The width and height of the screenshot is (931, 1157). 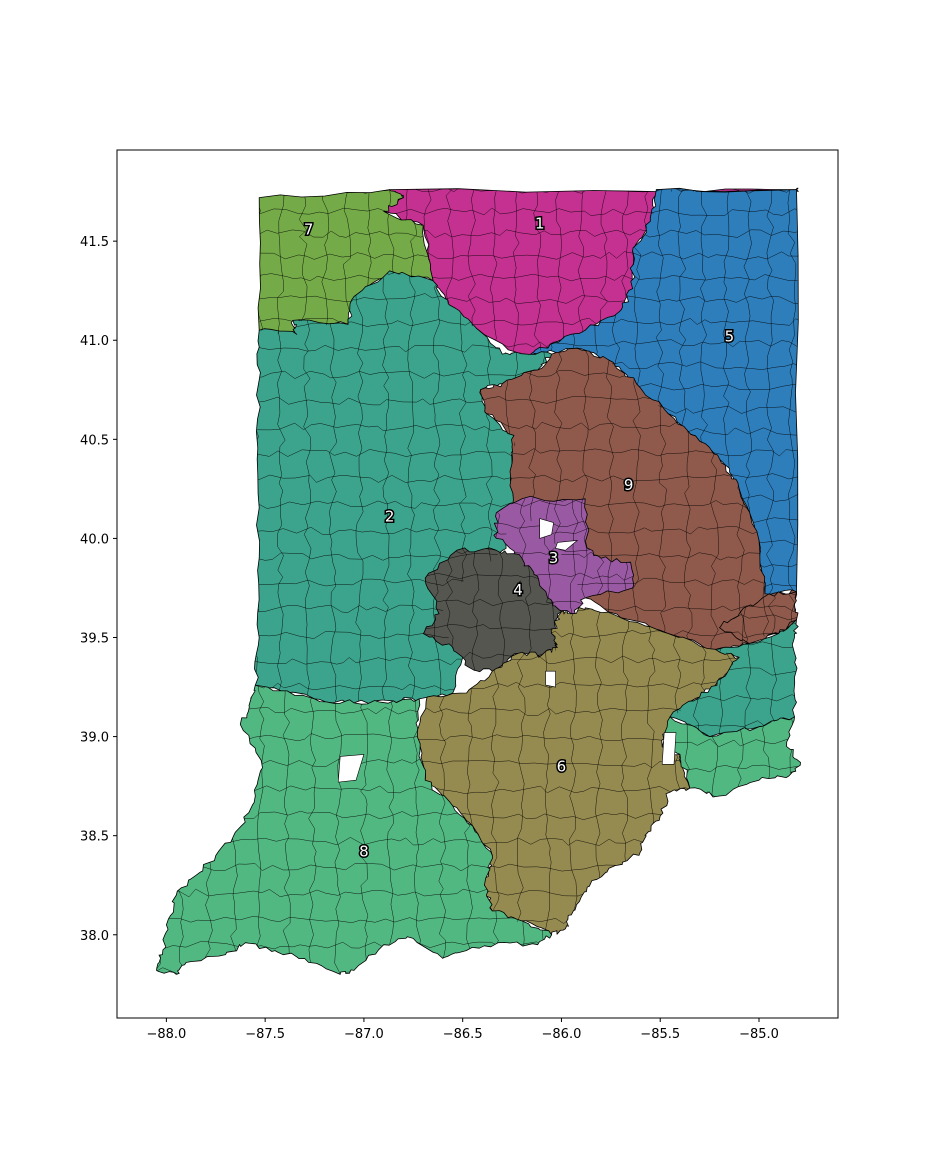 I want to click on district-label-4: 4, so click(x=518, y=590).